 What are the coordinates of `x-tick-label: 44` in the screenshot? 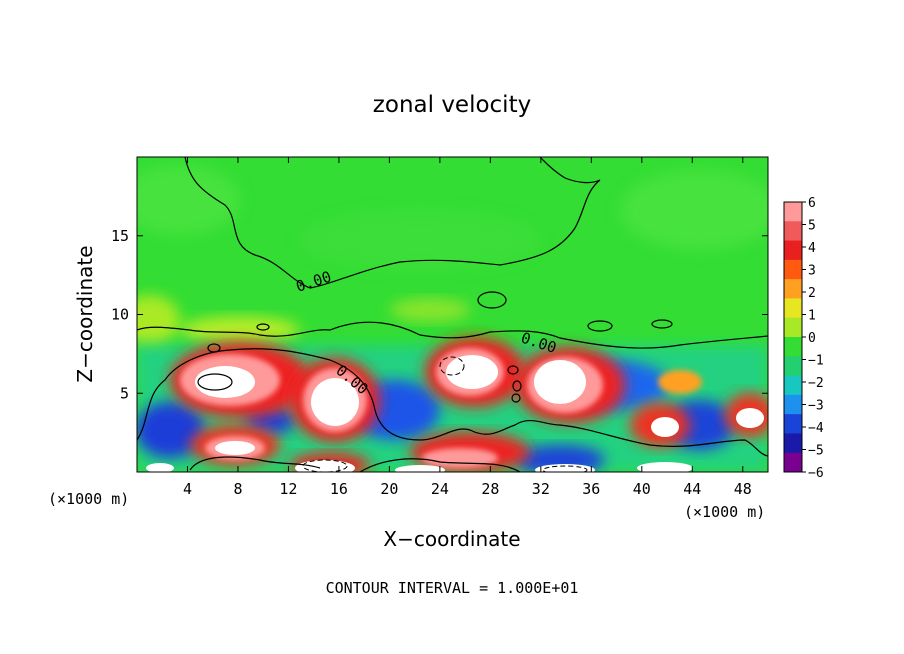 It's located at (692, 489).